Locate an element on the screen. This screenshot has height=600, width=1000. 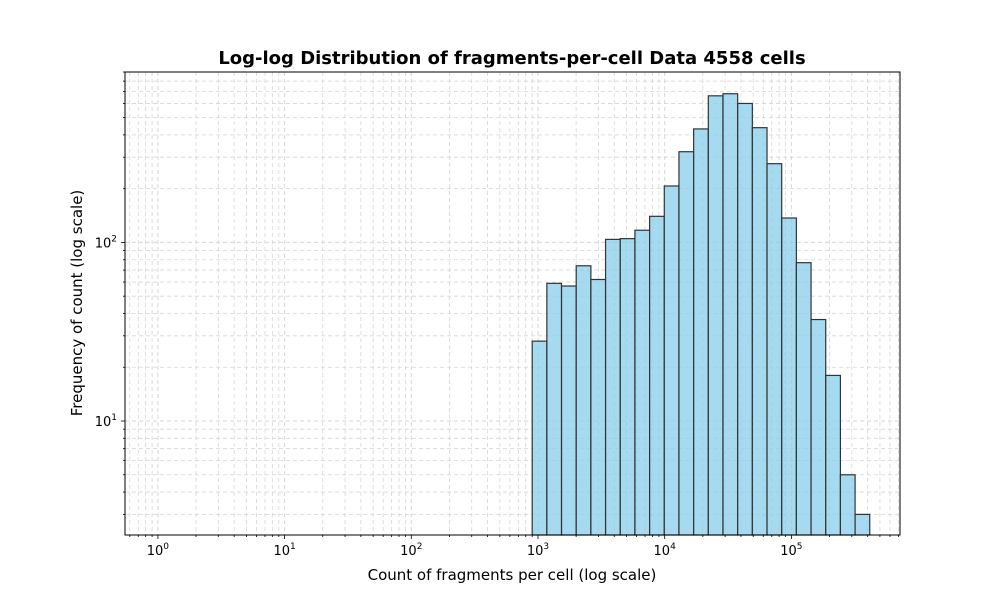
x-tick-label: 100 is located at coordinates (158, 550).